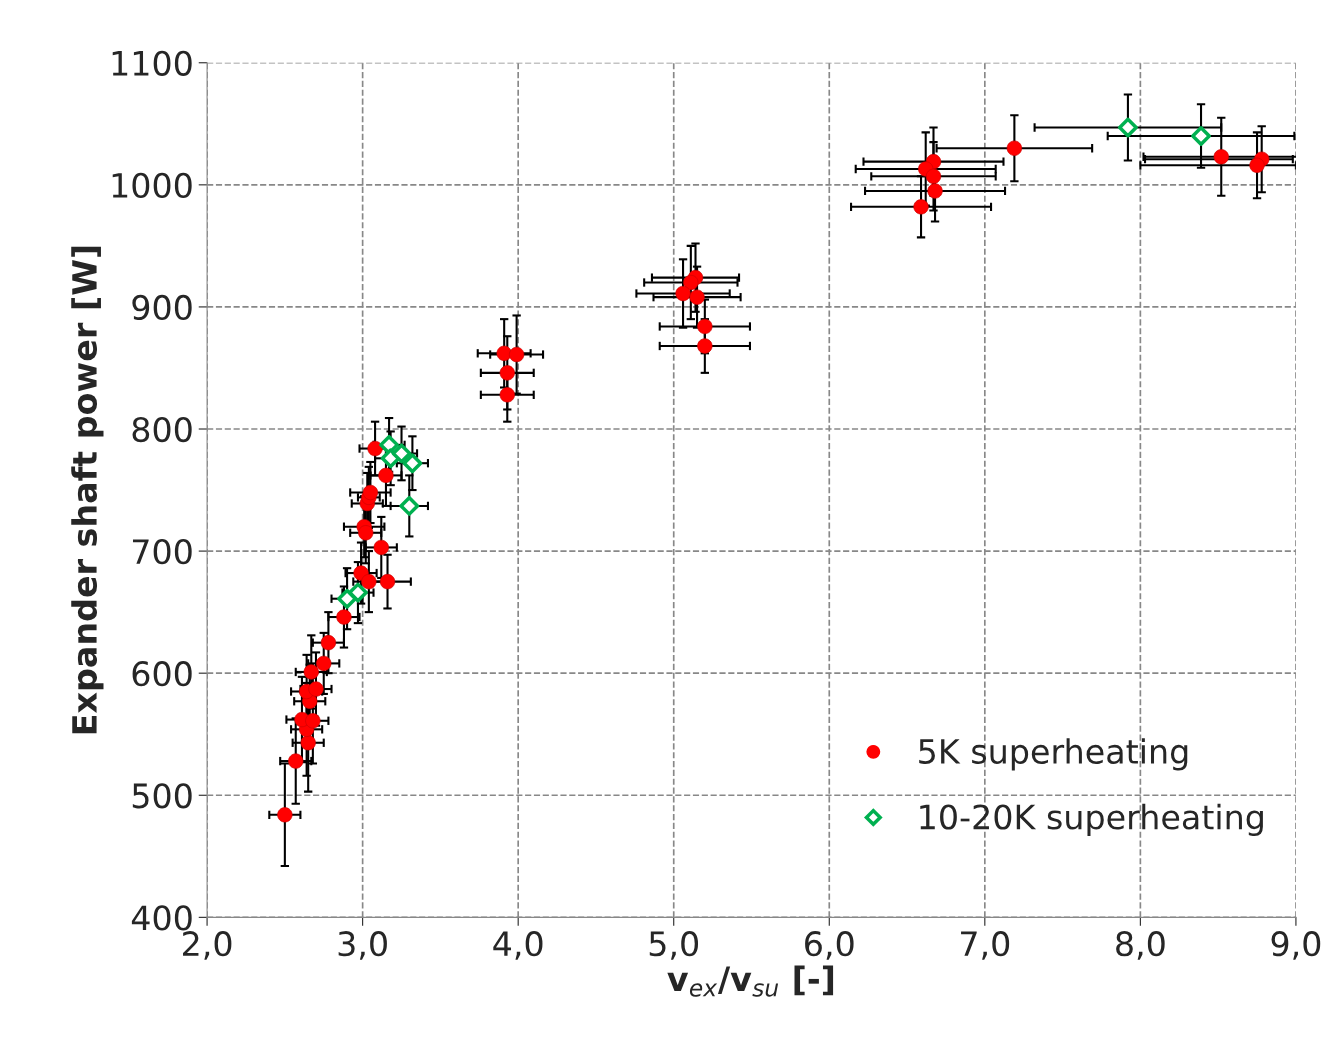  What do you see at coordinates (161, 918) in the screenshot?
I see `y-tick-label: 400` at bounding box center [161, 918].